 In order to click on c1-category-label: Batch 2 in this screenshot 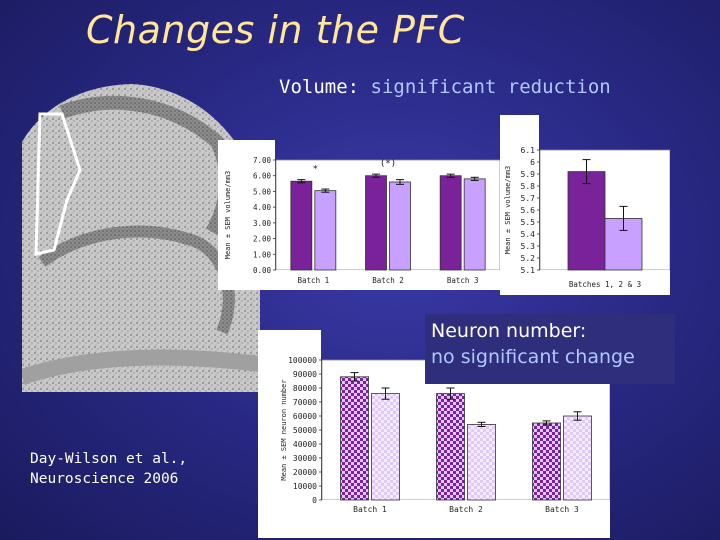, I will do `click(388, 280)`.